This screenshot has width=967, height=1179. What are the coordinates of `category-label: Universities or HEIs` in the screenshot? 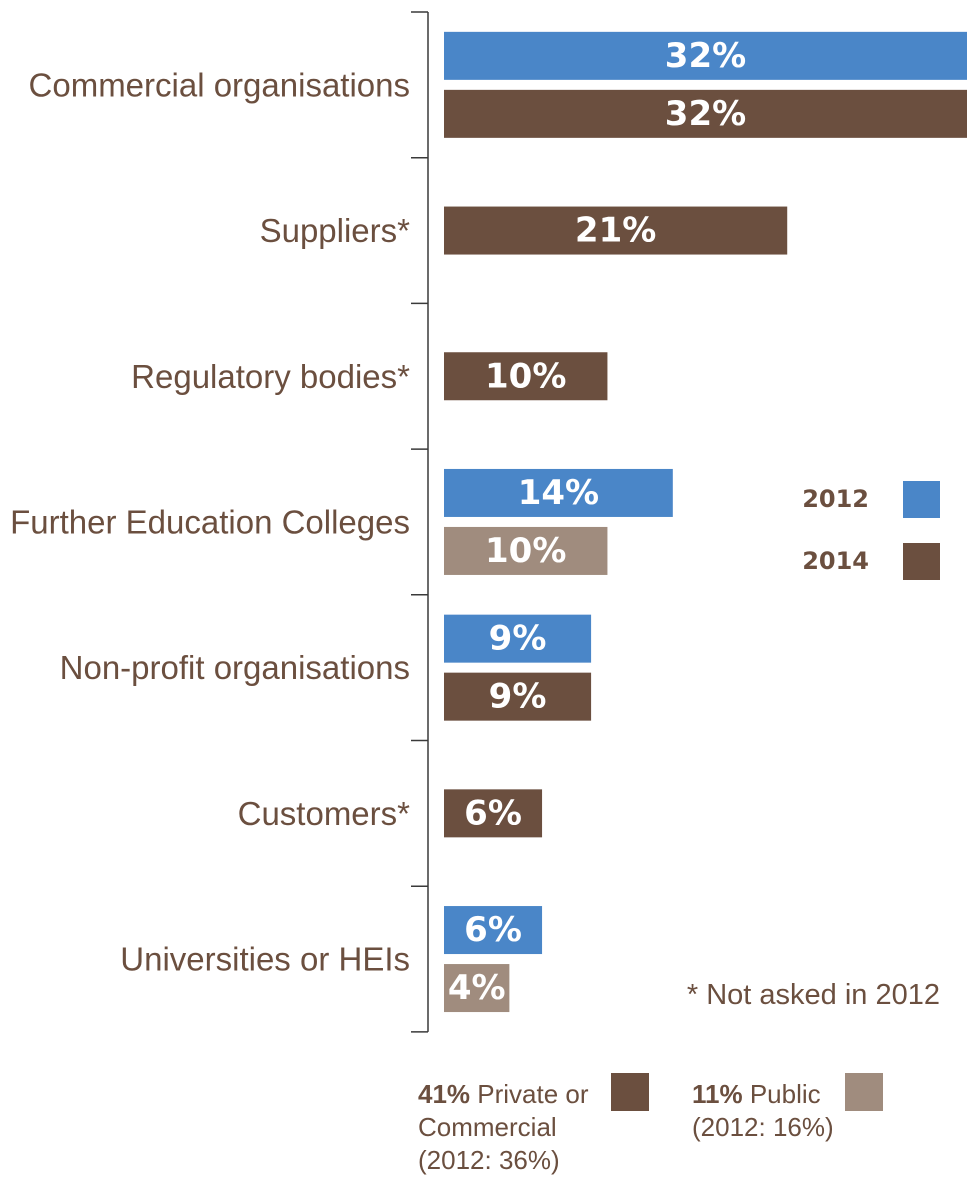 It's located at (265, 959).